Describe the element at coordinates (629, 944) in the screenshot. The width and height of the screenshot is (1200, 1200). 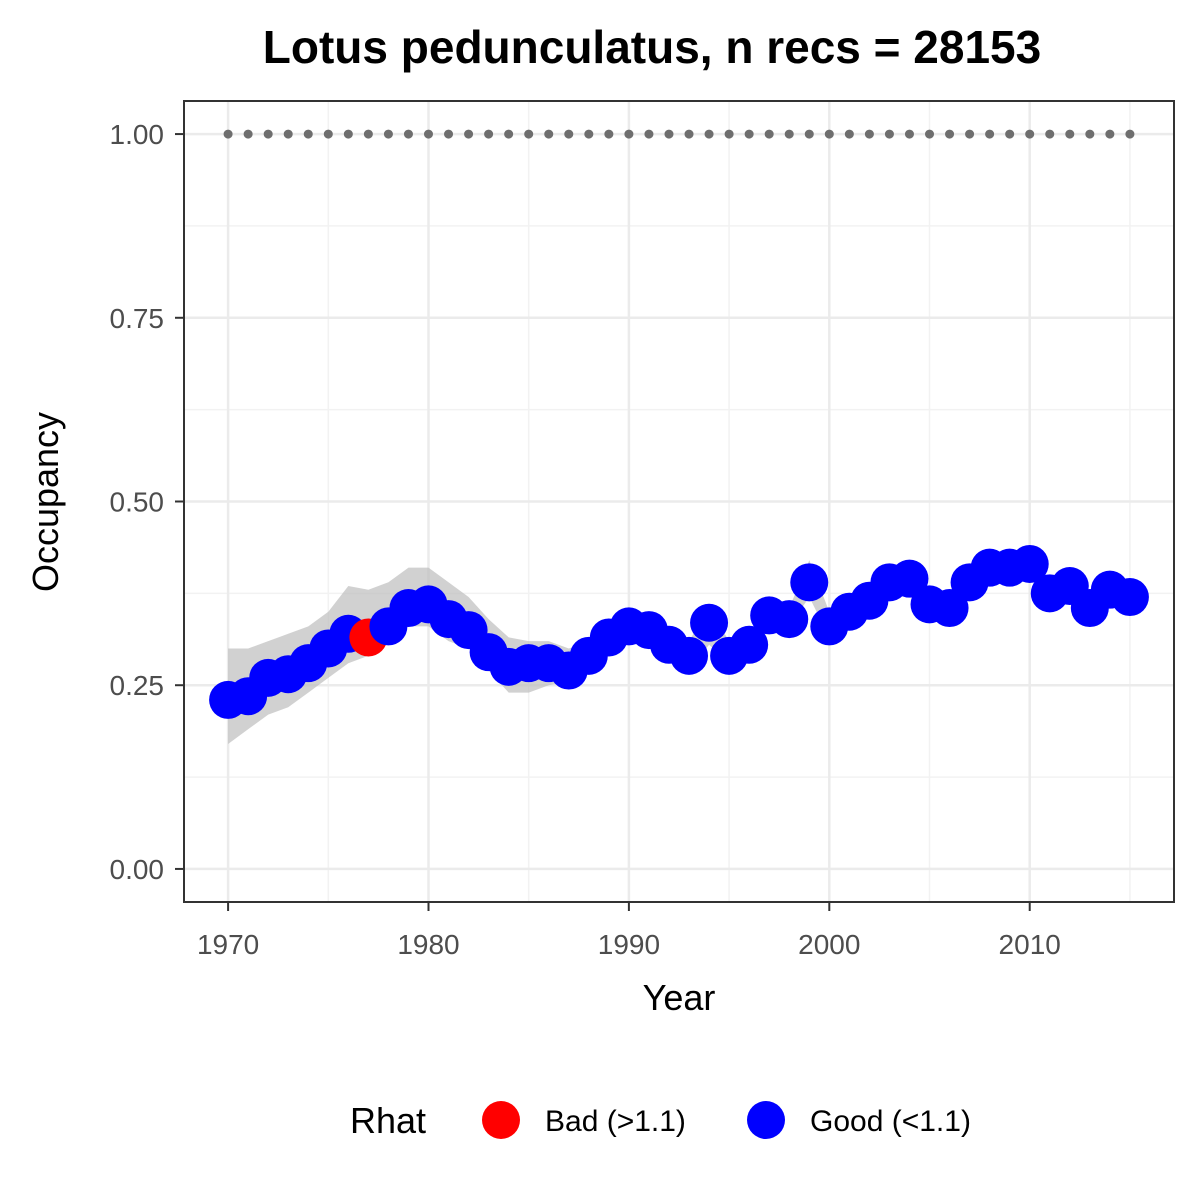
I see `x-tick-label: 1990` at that location.